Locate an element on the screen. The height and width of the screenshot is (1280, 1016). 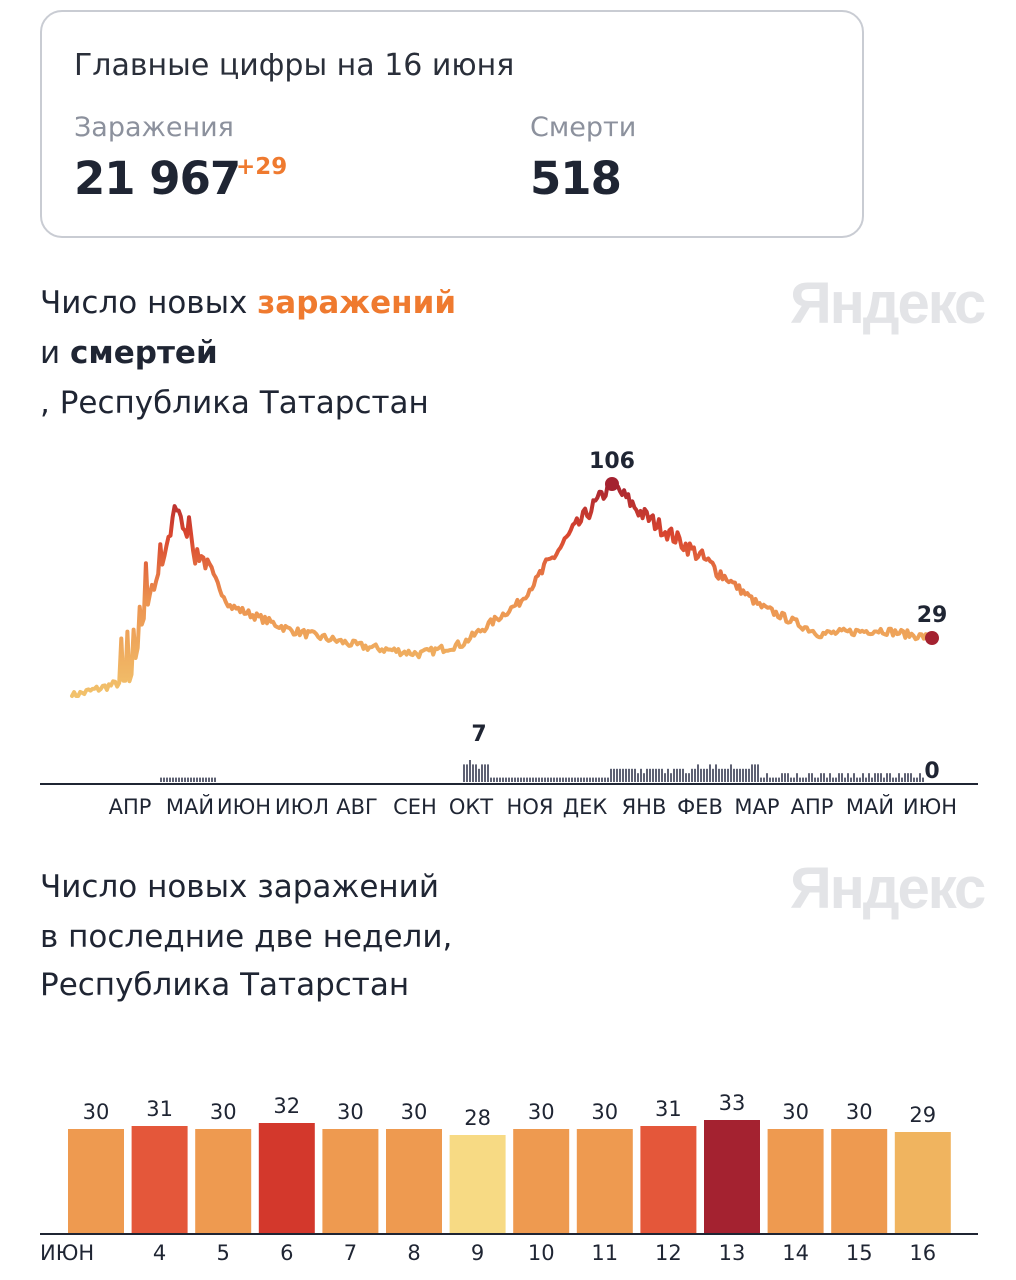
chart2-title-line2: в последние две недели, is located at coordinates (246, 937).